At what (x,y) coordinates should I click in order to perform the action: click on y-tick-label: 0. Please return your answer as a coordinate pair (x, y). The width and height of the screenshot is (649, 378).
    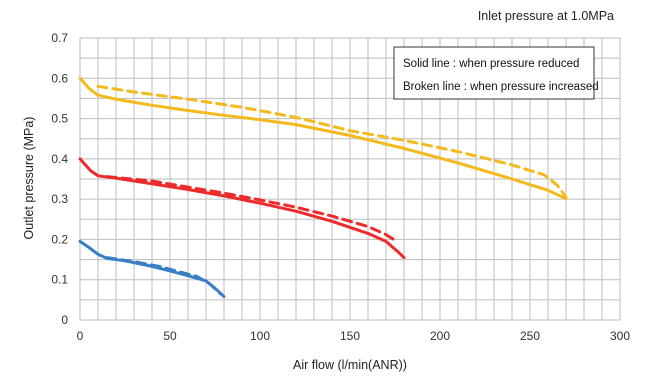
    Looking at the image, I should click on (64, 320).